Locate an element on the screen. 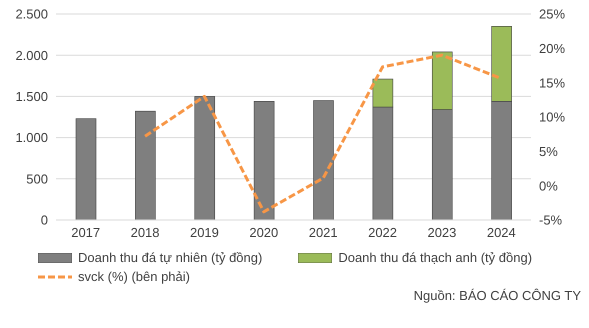 The width and height of the screenshot is (589, 328). y2-tick-label: 5% is located at coordinates (548, 151).